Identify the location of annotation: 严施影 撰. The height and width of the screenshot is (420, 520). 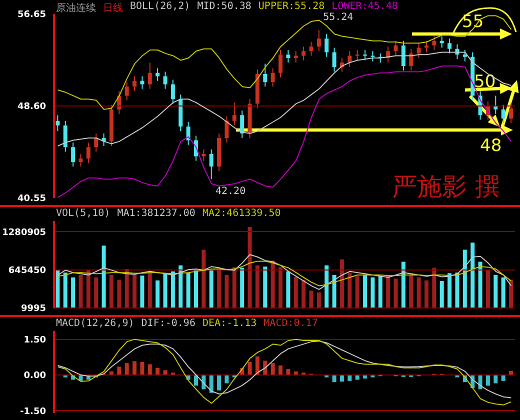
(446, 187).